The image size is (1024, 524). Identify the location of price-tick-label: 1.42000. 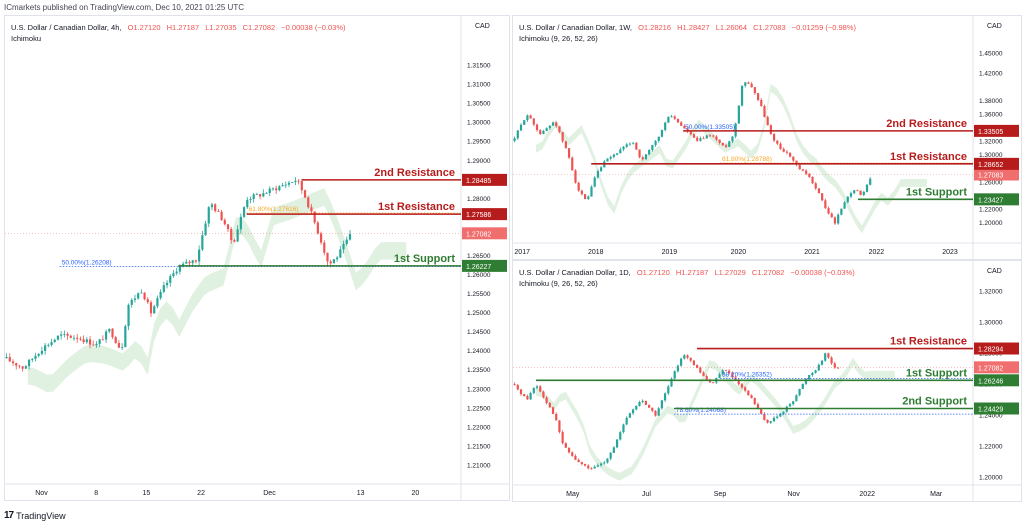
(991, 74).